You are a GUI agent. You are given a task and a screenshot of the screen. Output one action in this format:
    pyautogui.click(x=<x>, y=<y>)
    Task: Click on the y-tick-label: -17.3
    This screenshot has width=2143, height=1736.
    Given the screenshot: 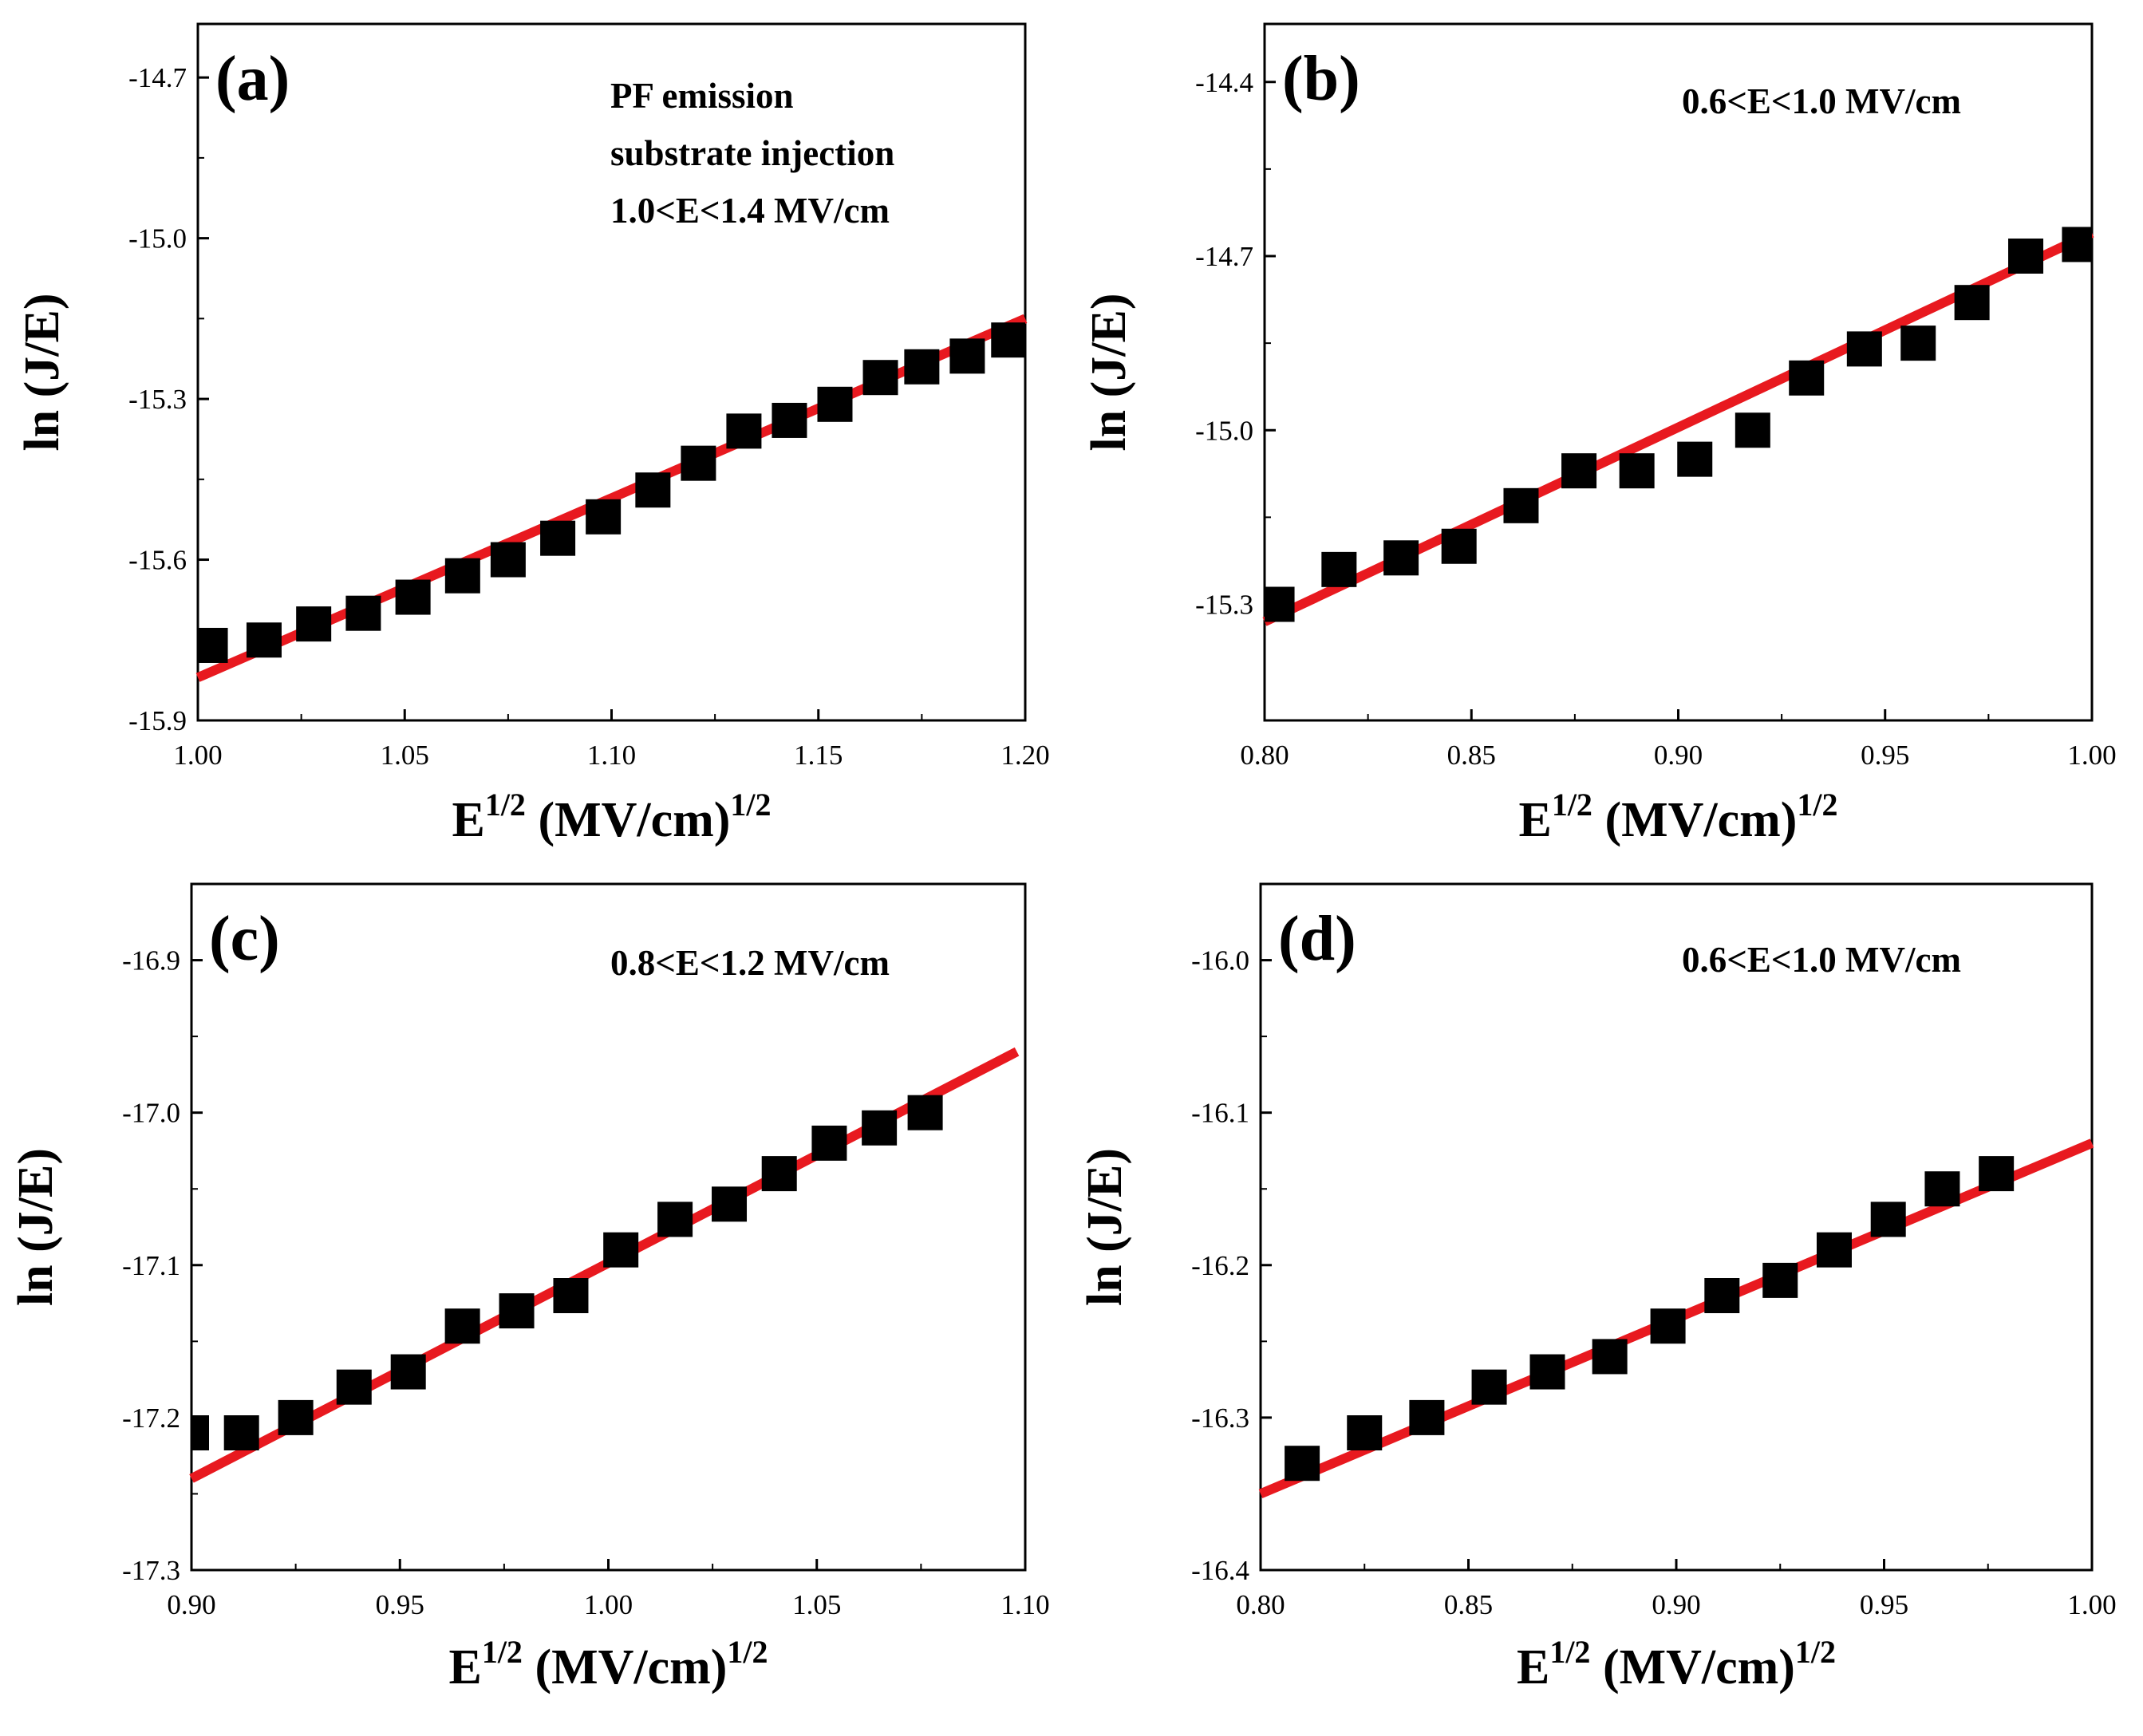 What is the action you would take?
    pyautogui.click(x=151, y=1570)
    